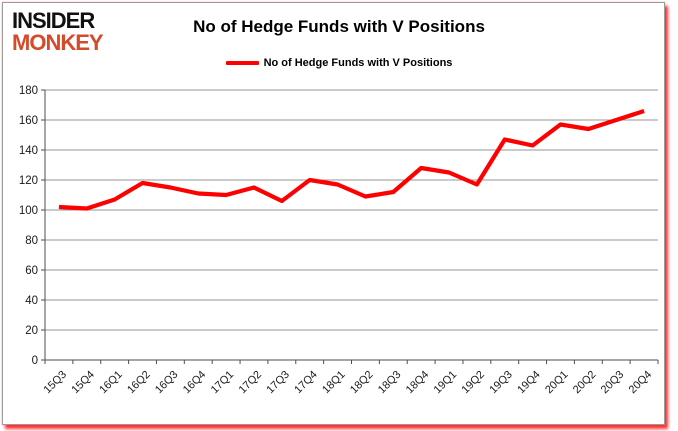 Image resolution: width=678 pixels, height=431 pixels. What do you see at coordinates (529, 383) in the screenshot?
I see `x-tick-label: 19Q4` at bounding box center [529, 383].